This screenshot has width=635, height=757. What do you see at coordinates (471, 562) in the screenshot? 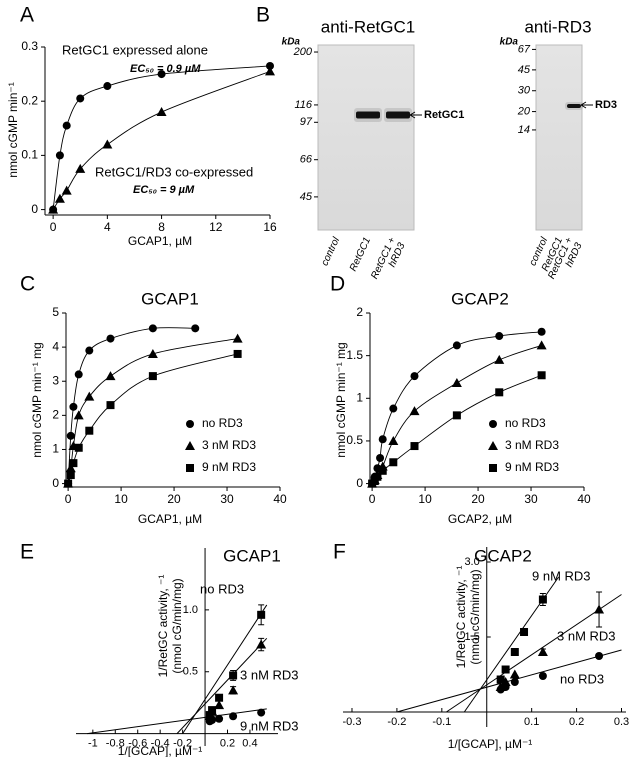
I see `y-tick-label: 3.0` at bounding box center [471, 562].